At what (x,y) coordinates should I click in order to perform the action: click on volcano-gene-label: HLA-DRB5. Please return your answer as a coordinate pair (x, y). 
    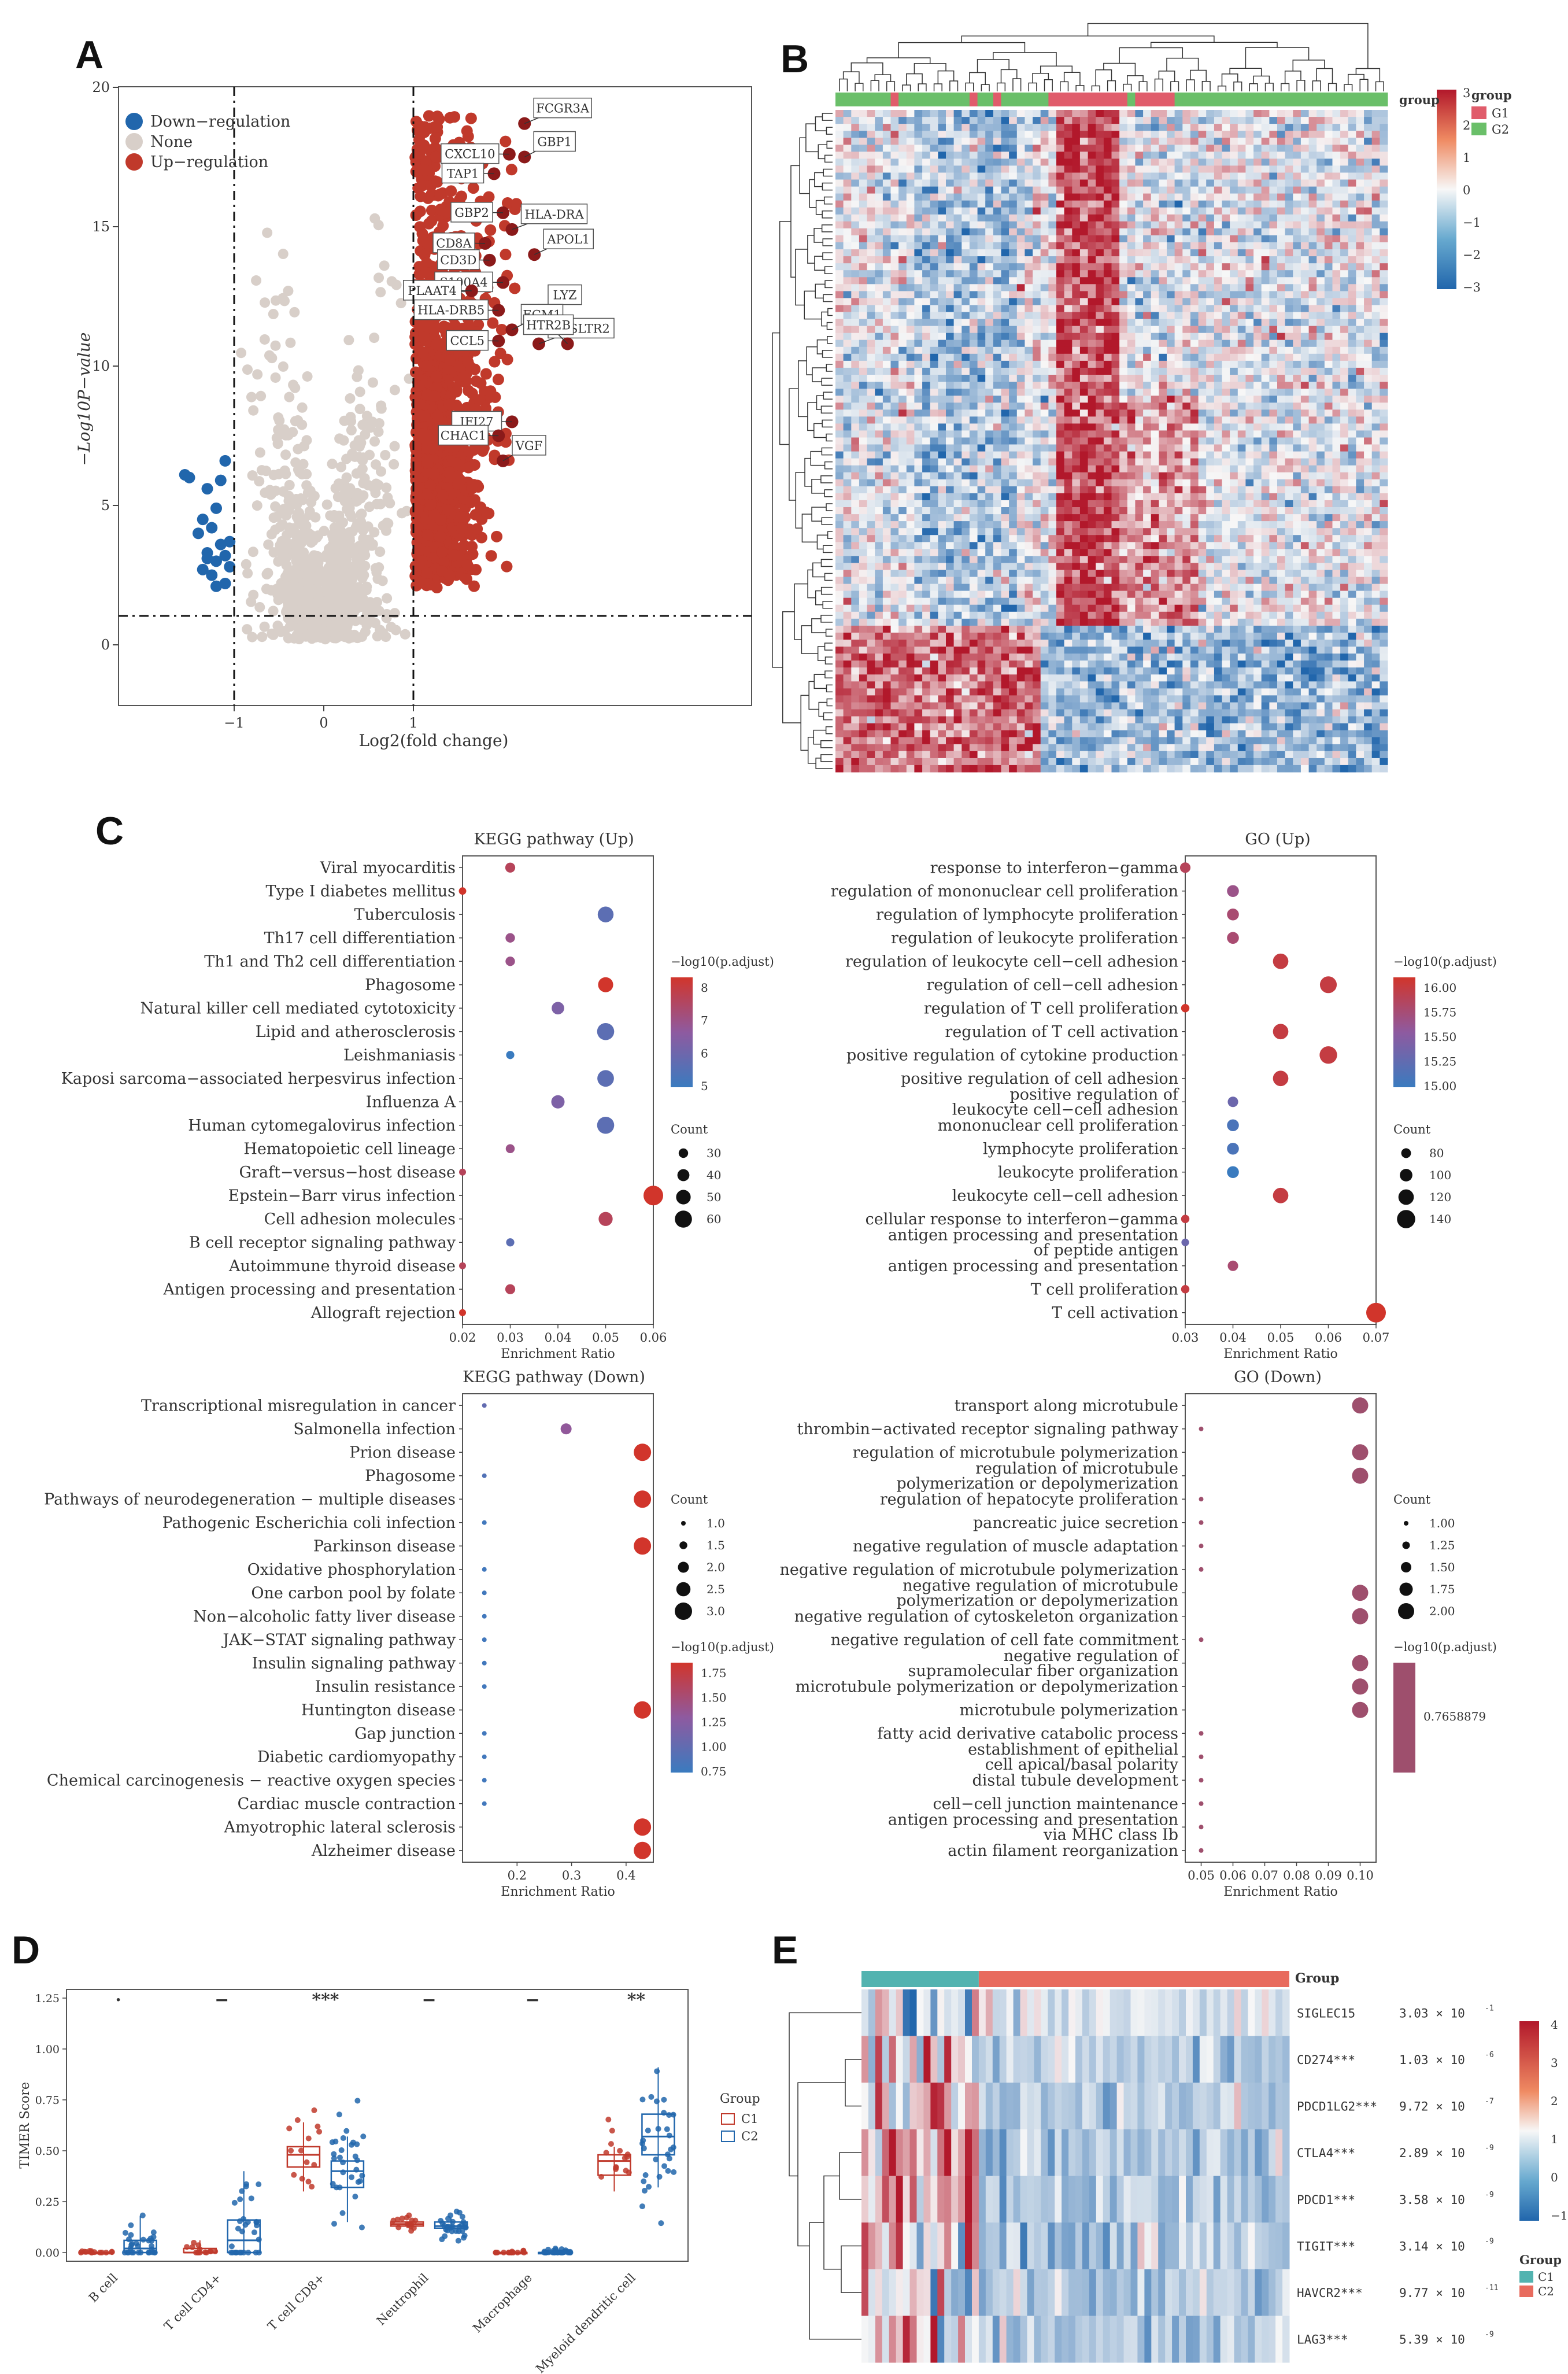
    Looking at the image, I should click on (451, 310).